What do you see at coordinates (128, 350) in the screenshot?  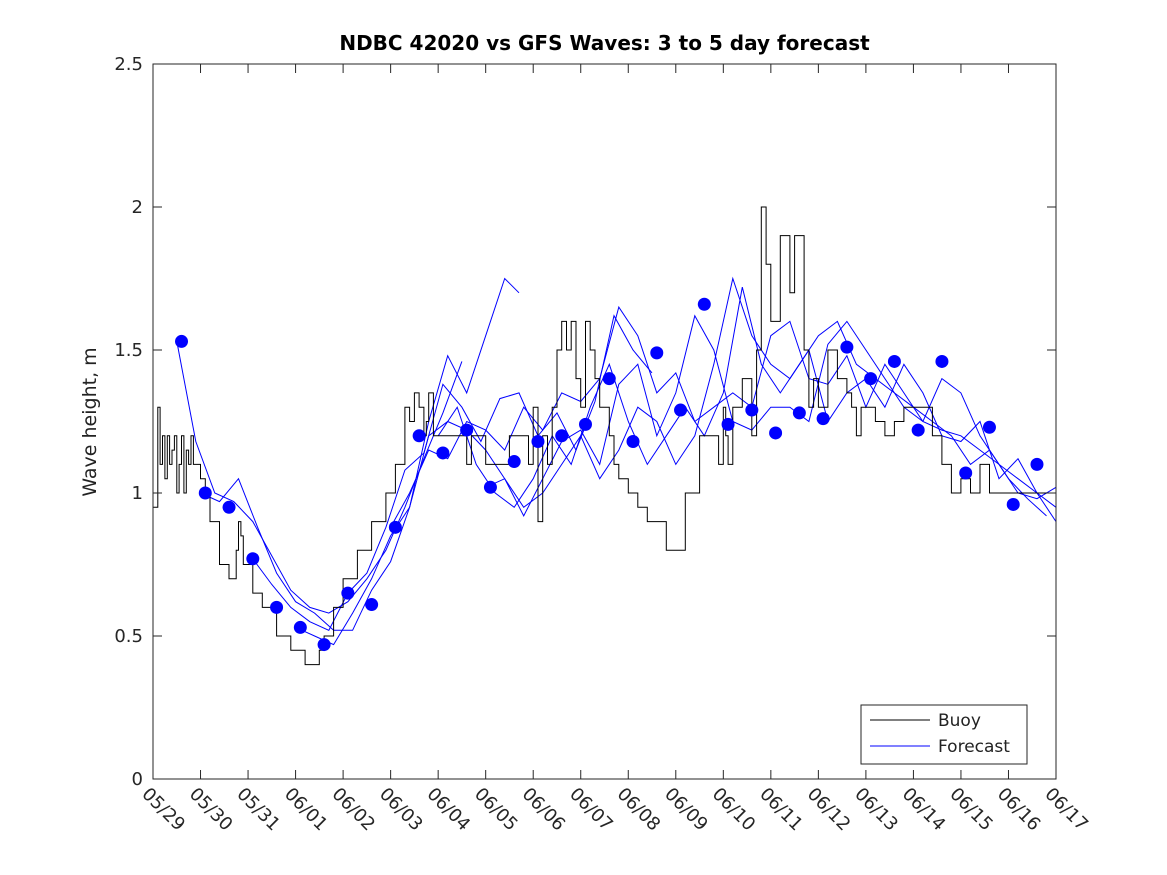 I see `y-tick-label: 1.5` at bounding box center [128, 350].